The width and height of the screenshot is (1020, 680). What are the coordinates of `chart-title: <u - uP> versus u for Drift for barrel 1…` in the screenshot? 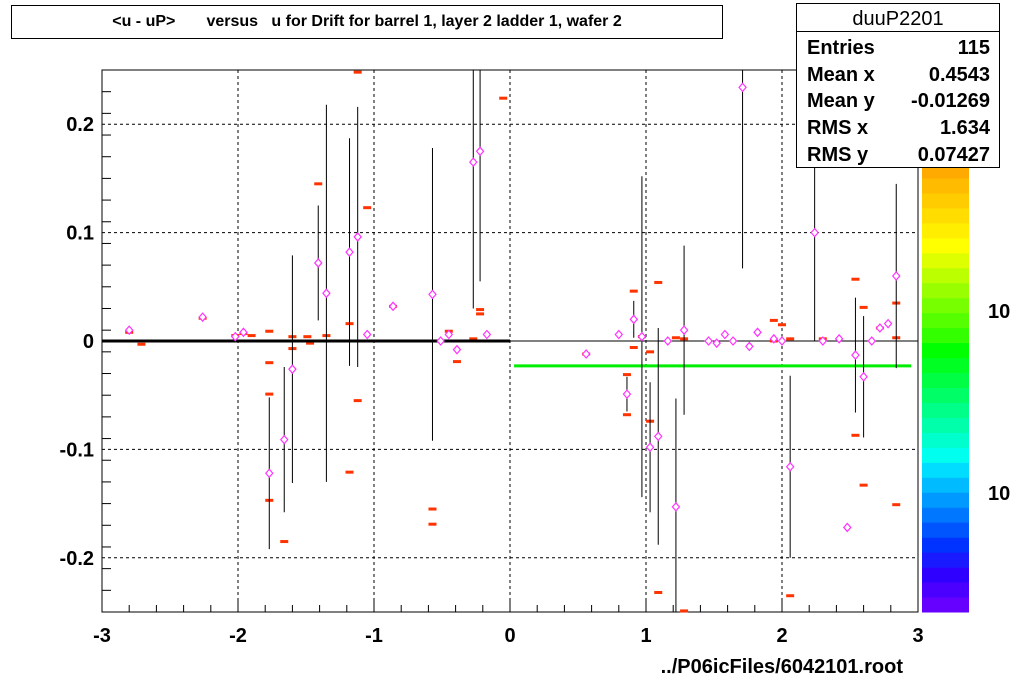 It's located at (367, 21).